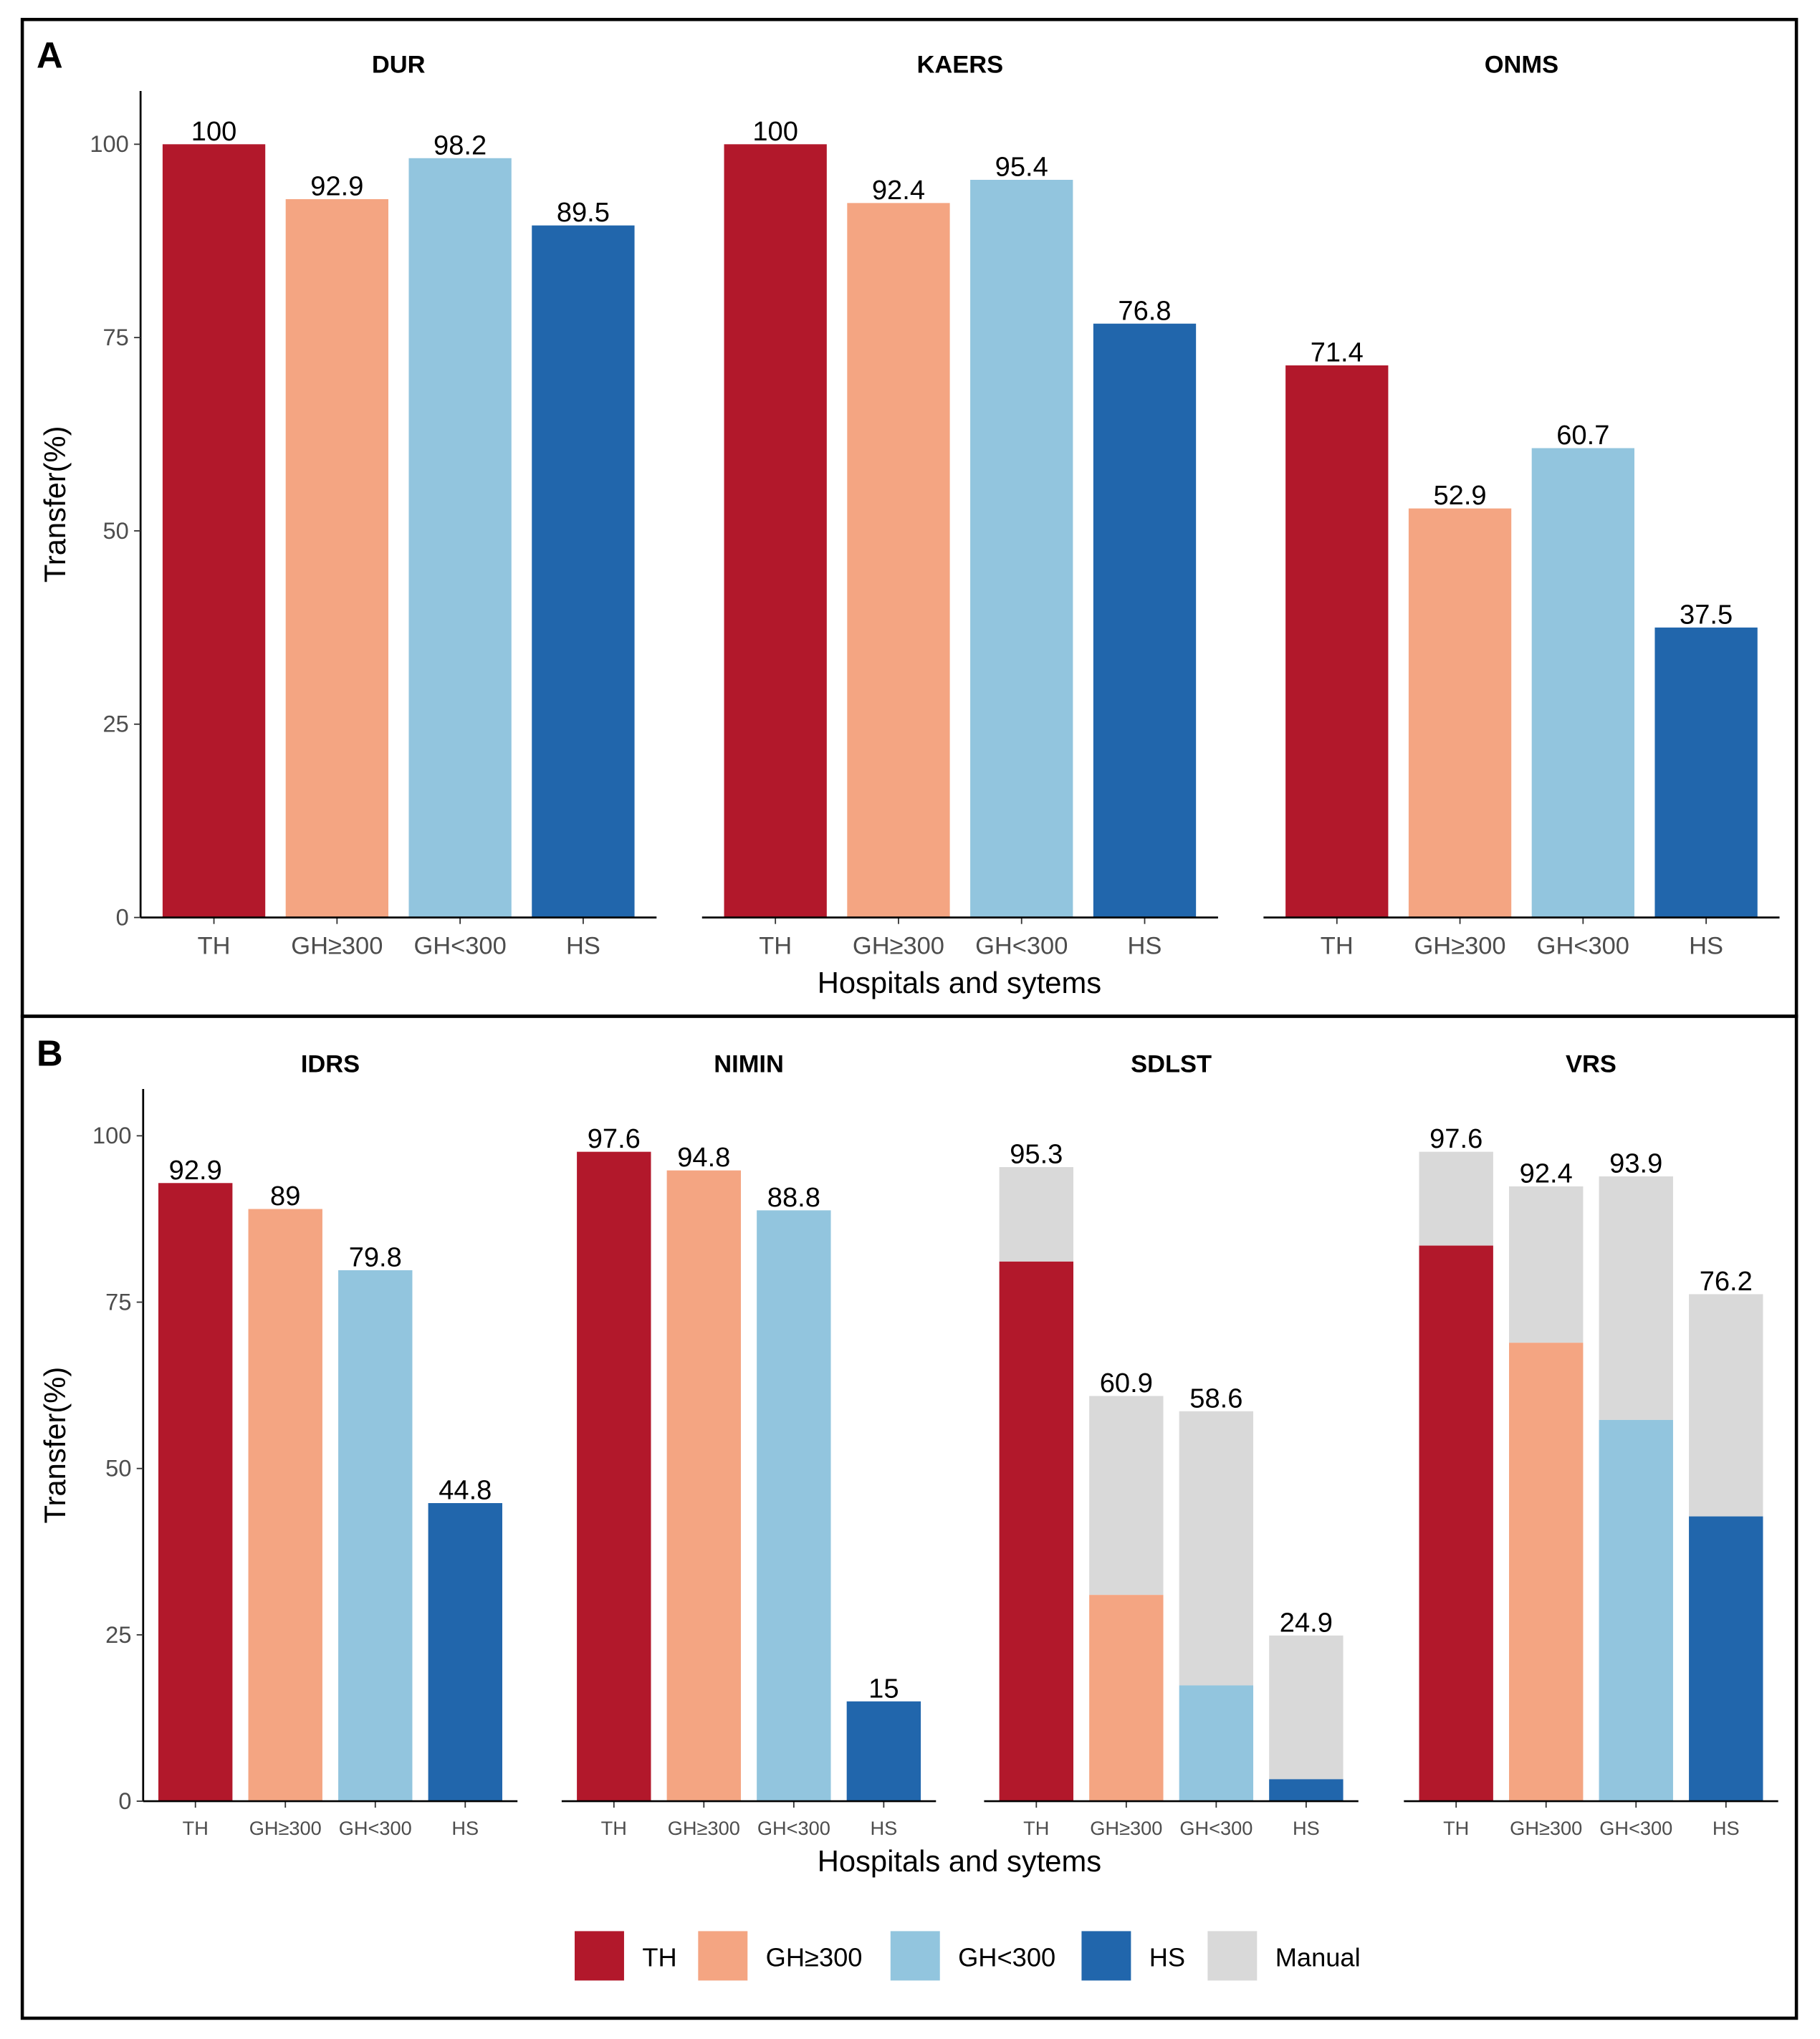 This screenshot has height=2039, width=1820. Describe the element at coordinates (749, 1064) in the screenshot. I see `facet-title: NIMIN` at that location.